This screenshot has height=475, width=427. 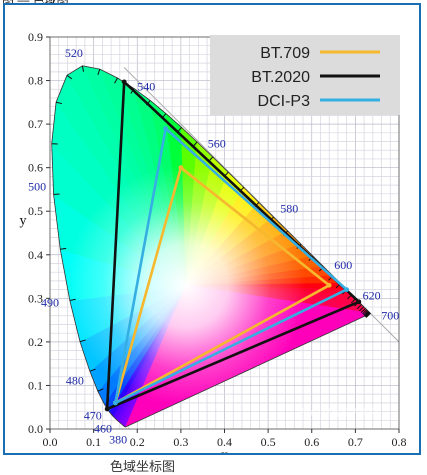 What do you see at coordinates (284, 101) in the screenshot?
I see `legend-label: DCI-P3` at bounding box center [284, 101].